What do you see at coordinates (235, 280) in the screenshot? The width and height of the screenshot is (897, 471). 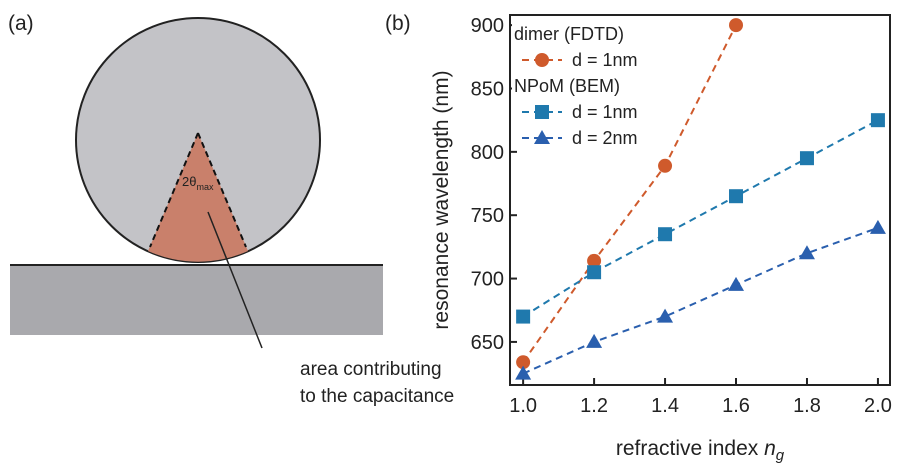 I see `pointer` at bounding box center [235, 280].